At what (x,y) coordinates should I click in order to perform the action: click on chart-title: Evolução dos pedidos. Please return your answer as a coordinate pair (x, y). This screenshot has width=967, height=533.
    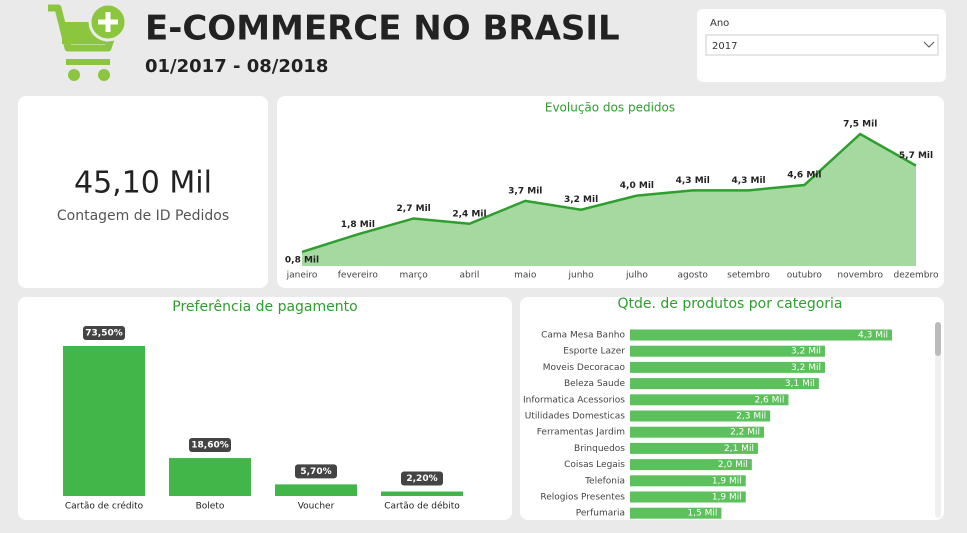
    Looking at the image, I should click on (610, 108).